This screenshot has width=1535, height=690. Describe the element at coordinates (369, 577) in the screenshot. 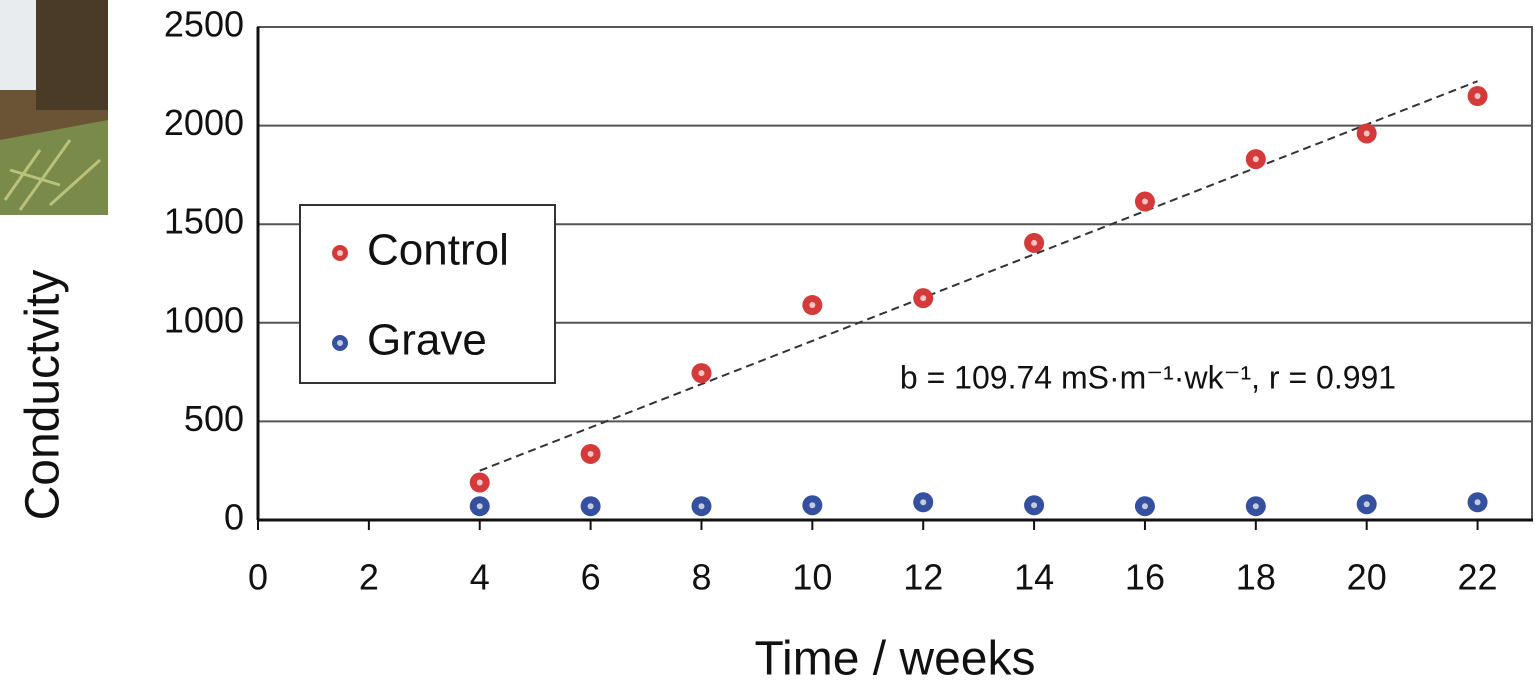

I see `x-tick-label: 2` at that location.